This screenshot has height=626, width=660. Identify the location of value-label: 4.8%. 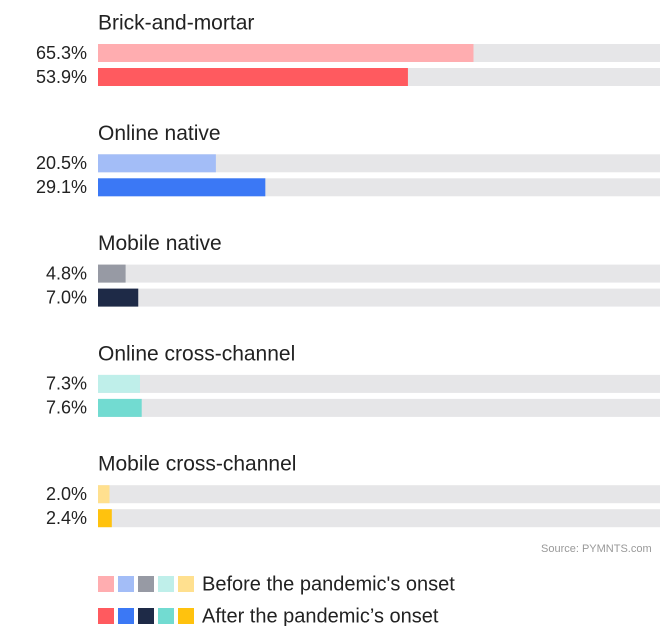
(66, 273).